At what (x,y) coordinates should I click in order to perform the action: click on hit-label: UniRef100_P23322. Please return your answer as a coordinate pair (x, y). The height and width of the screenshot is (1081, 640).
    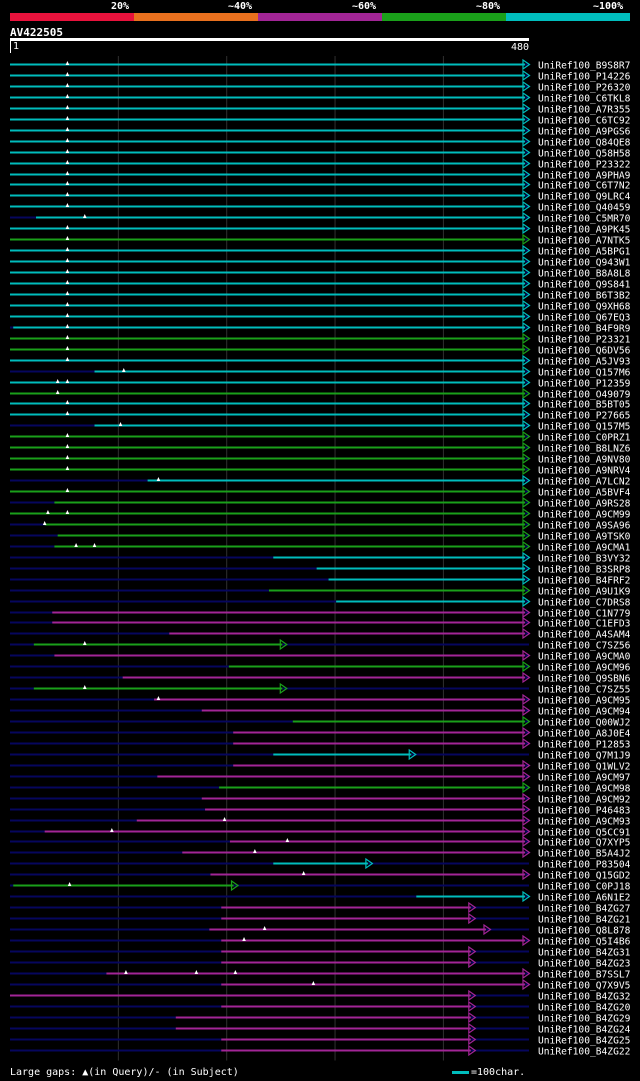
    Looking at the image, I should click on (584, 165).